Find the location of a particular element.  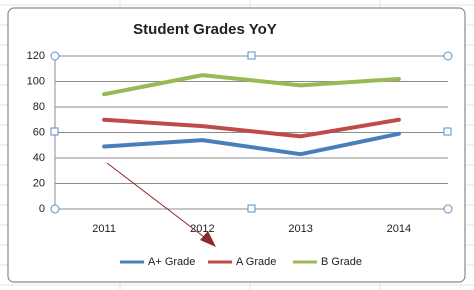

y-tick-label: 20 is located at coordinates (39, 183).